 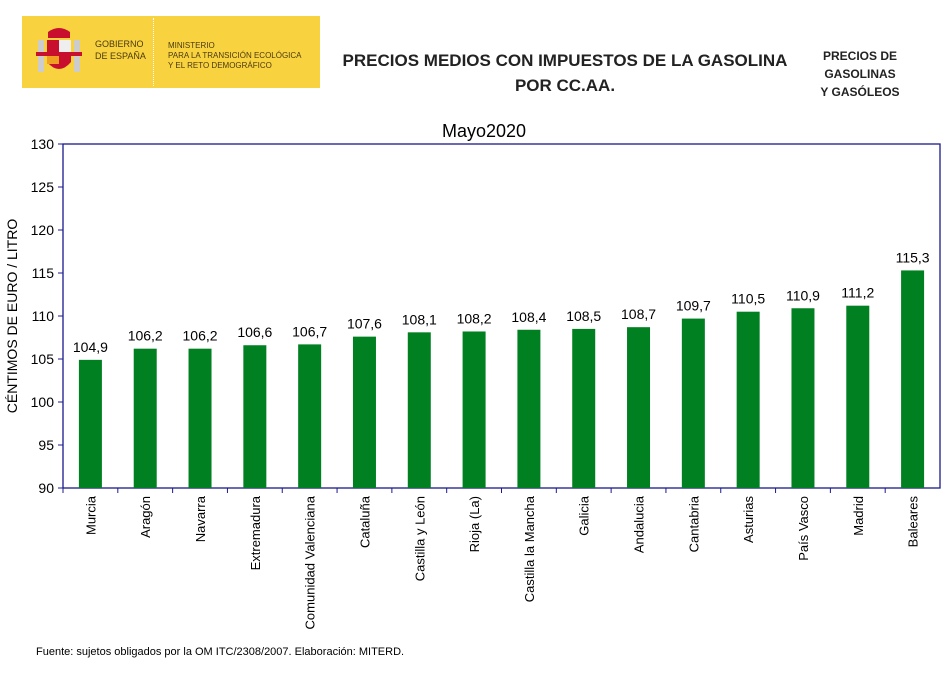 I want to click on data-label: 110,9, so click(x=803, y=295).